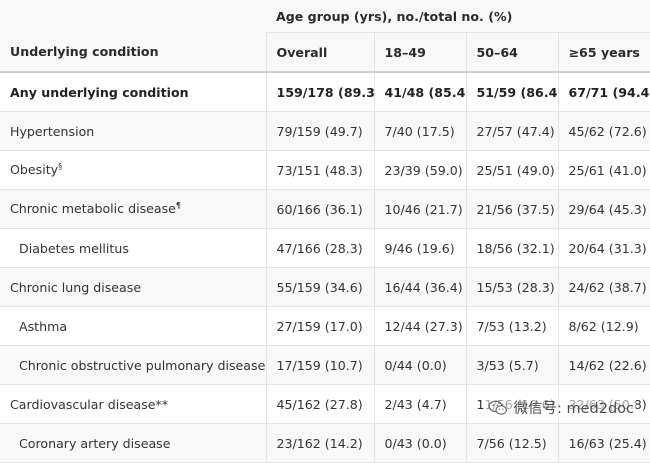  What do you see at coordinates (319, 365) in the screenshot?
I see `overall-cell: 17/159 (10.7)` at bounding box center [319, 365].